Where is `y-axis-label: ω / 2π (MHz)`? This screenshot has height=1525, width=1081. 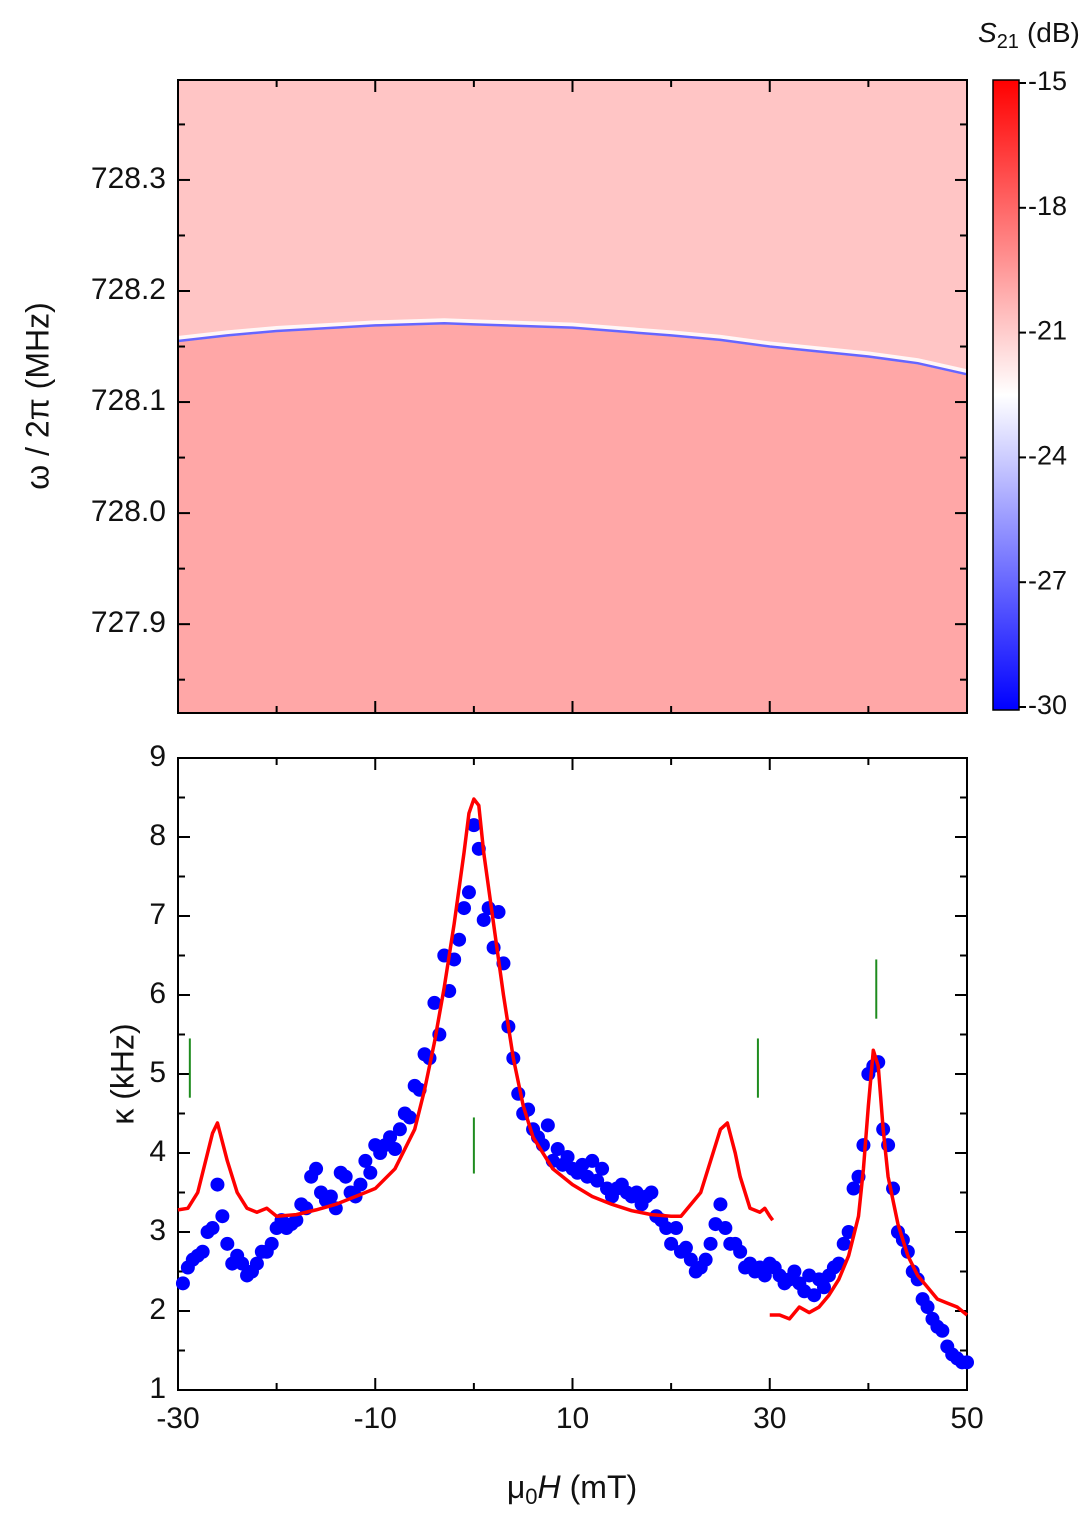 y-axis-label: ω / 2π (MHz) is located at coordinates (37, 396).